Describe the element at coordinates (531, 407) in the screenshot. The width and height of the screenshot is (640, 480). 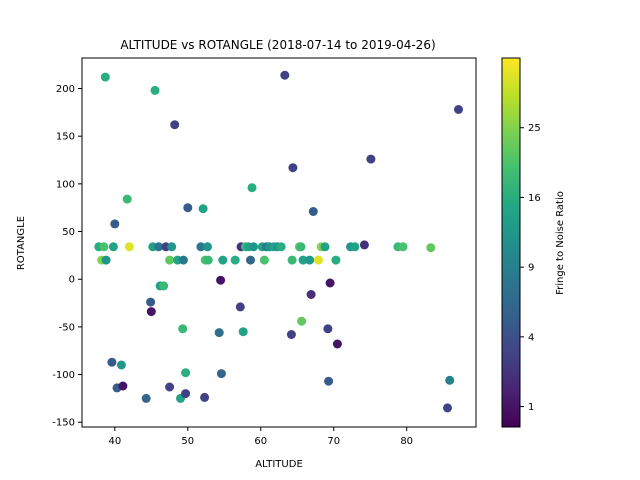
I see `colorbar-tick-label: 1` at that location.